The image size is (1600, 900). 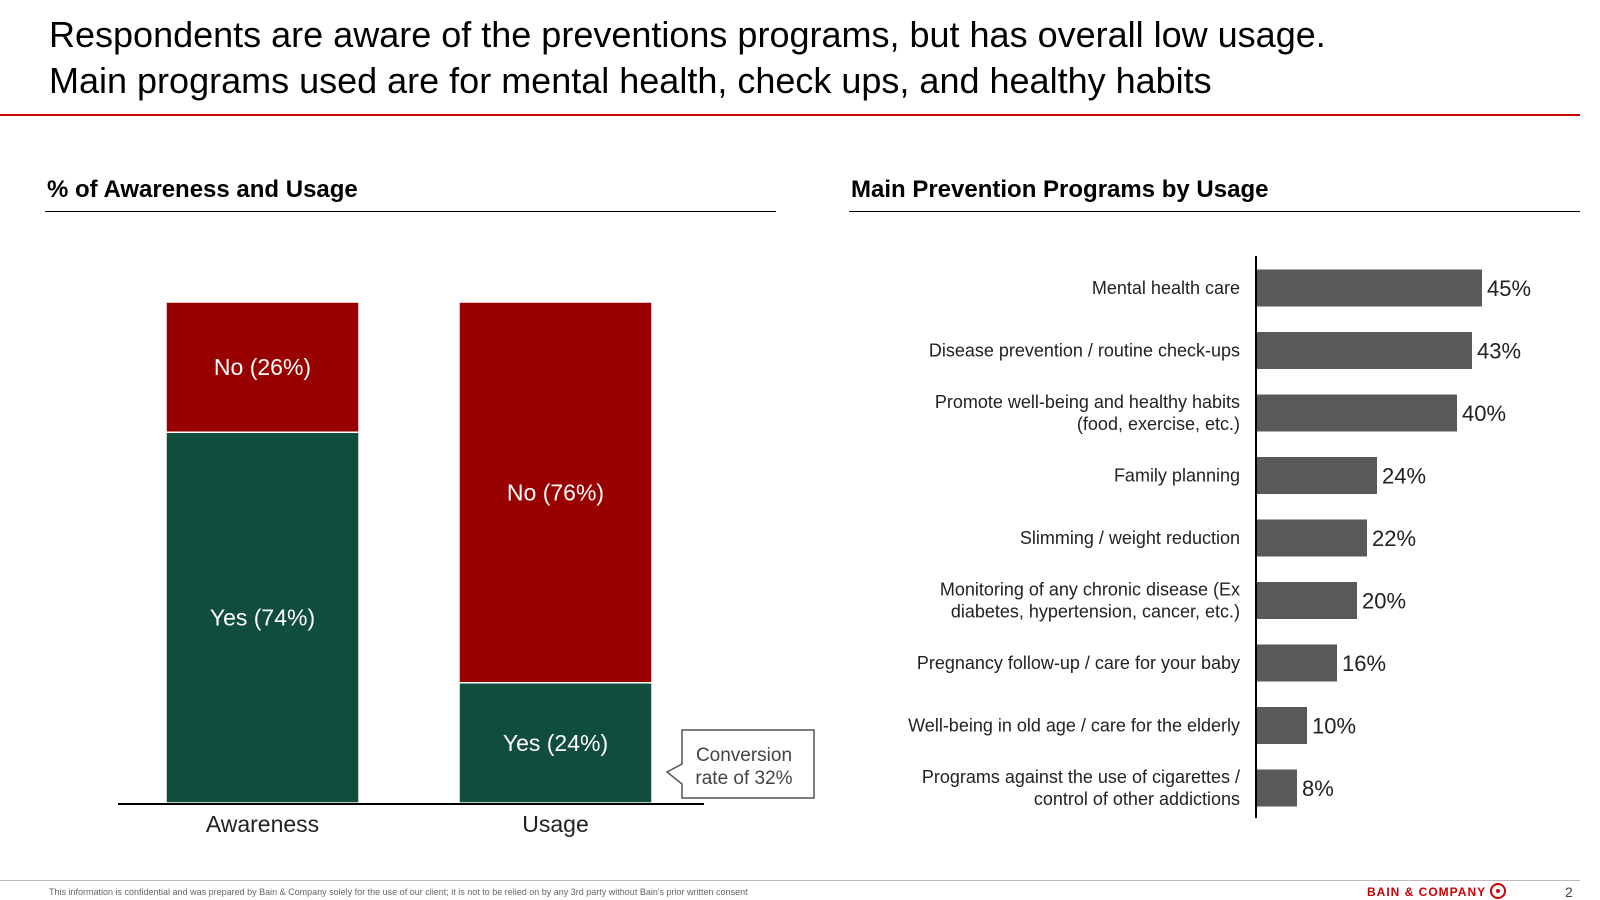 I want to click on brand-logo-text: BAIN & COMPANY, so click(x=1427, y=892).